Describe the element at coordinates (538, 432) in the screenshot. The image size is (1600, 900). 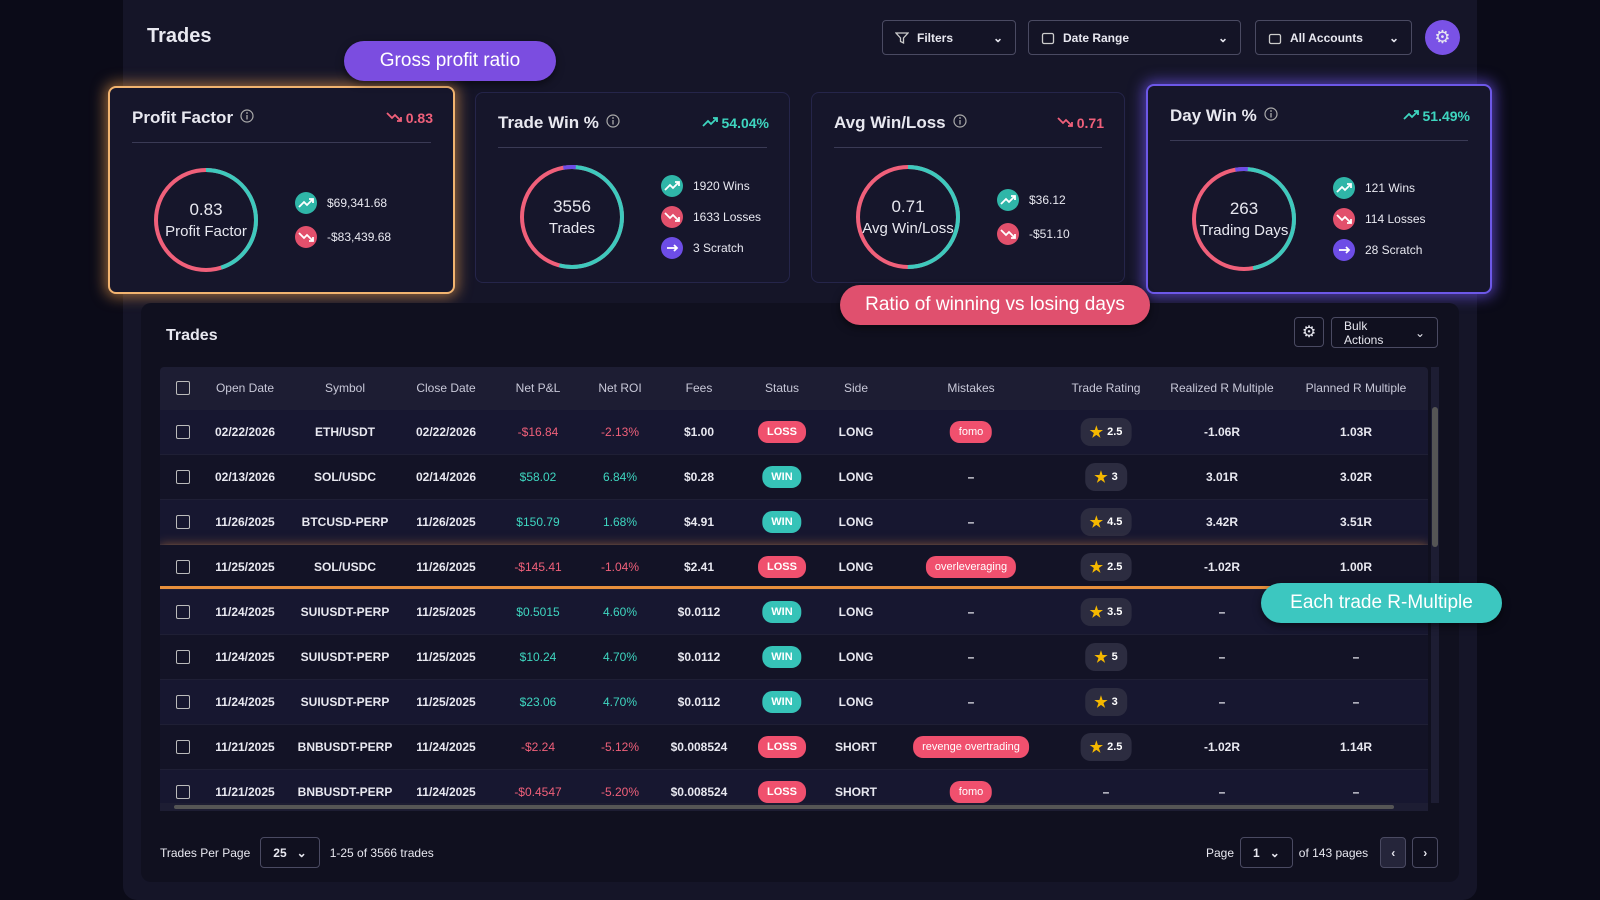
I see `cell: -$16.84` at that location.